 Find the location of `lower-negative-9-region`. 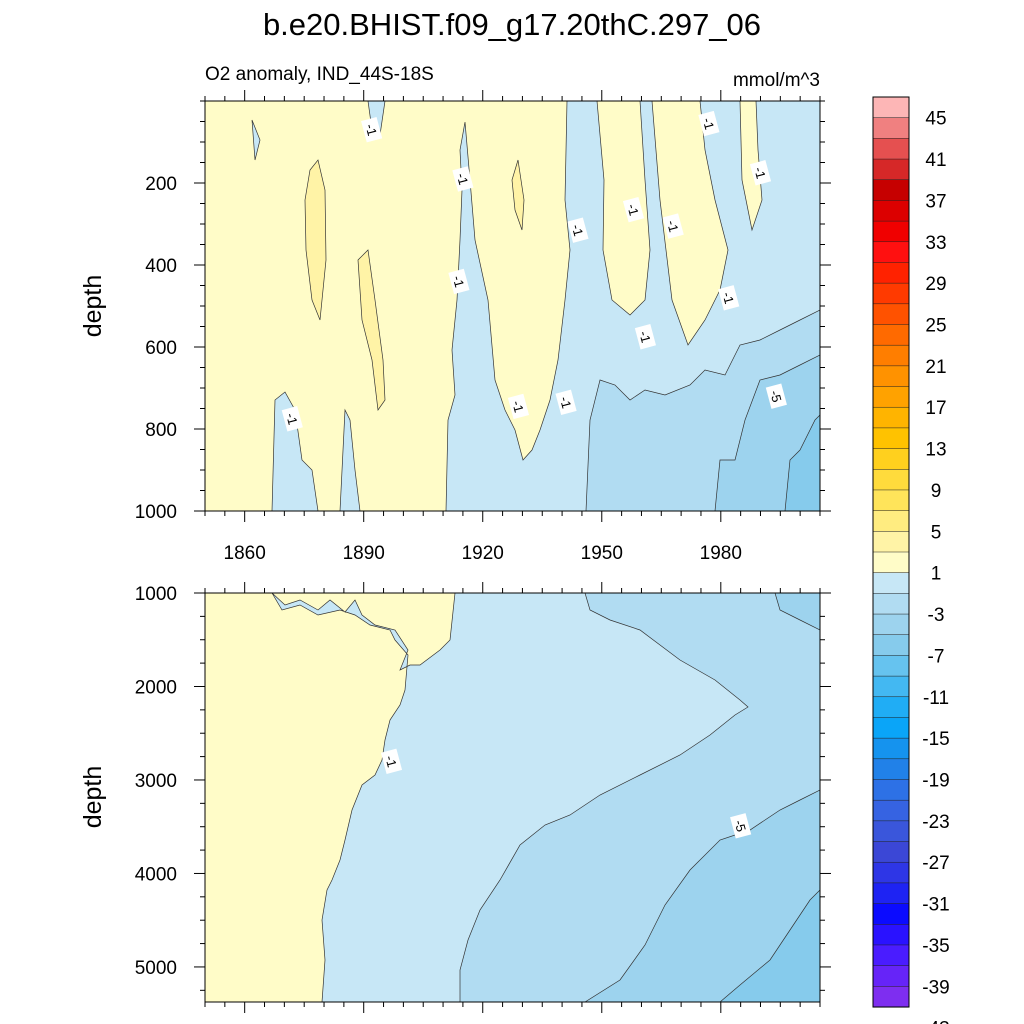

lower-negative-9-region is located at coordinates (797, 612).